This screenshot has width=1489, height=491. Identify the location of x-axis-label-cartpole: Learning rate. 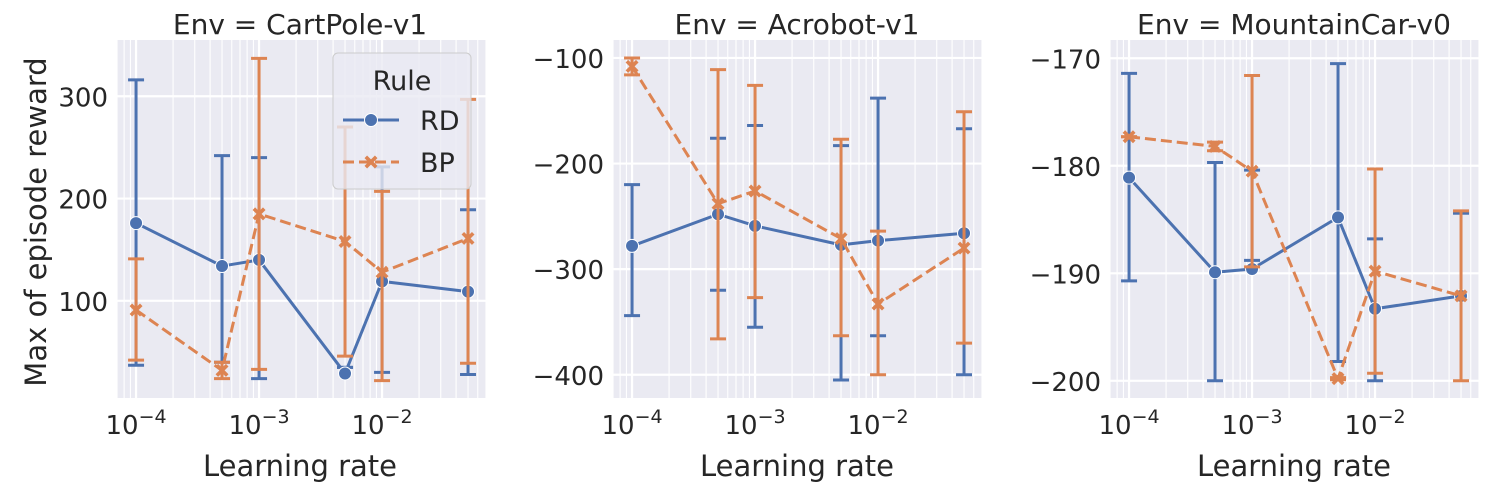
(300, 466).